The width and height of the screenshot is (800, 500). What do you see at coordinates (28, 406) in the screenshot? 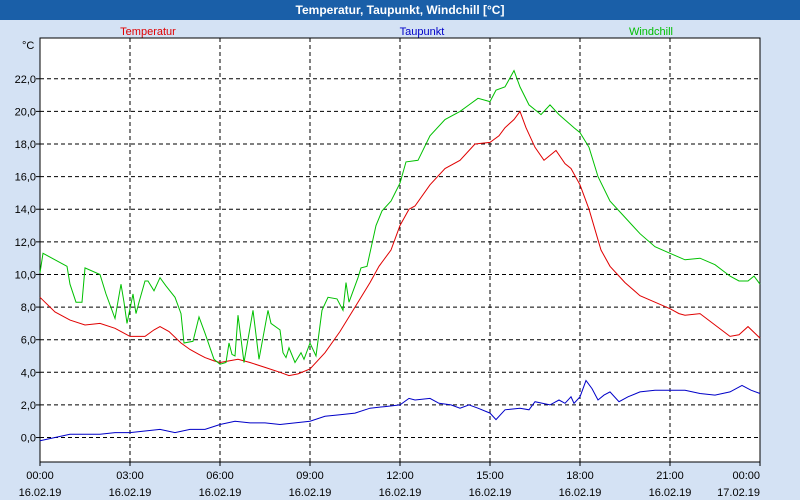
I see `y-tick-label: 2,0` at bounding box center [28, 406].